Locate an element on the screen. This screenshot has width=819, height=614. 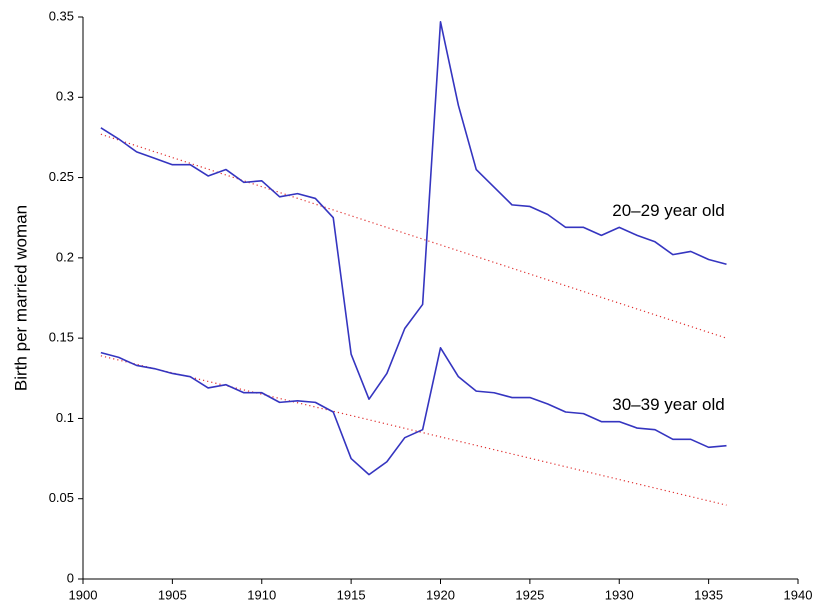
x-tick-label: 1935 is located at coordinates (708, 594).